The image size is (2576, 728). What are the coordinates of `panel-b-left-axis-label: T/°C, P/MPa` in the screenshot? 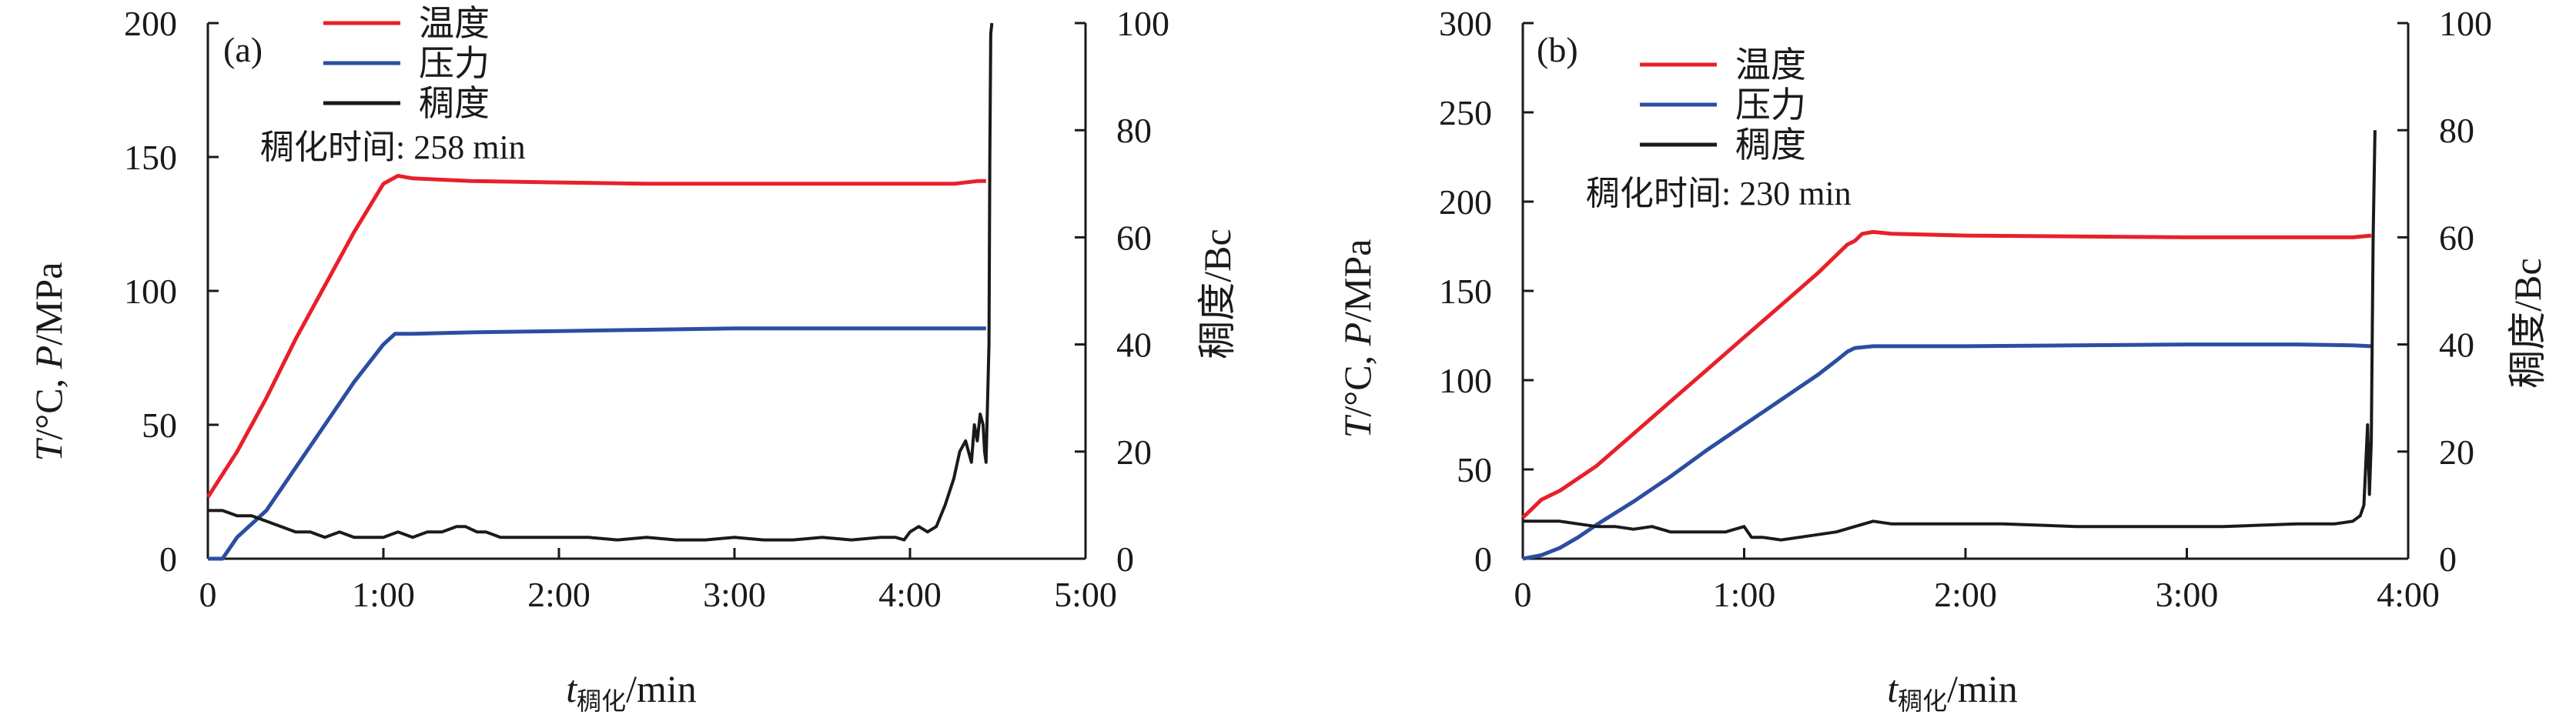 It's located at (1357, 339).